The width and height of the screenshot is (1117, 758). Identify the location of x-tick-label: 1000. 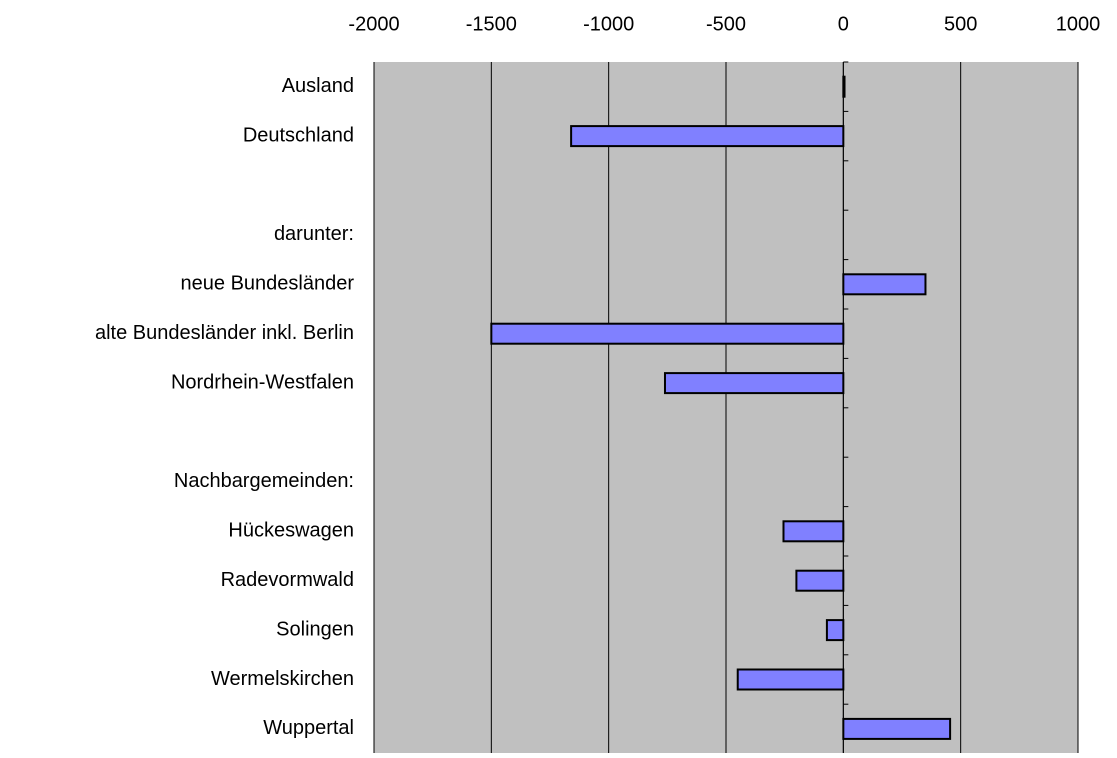
(1078, 24).